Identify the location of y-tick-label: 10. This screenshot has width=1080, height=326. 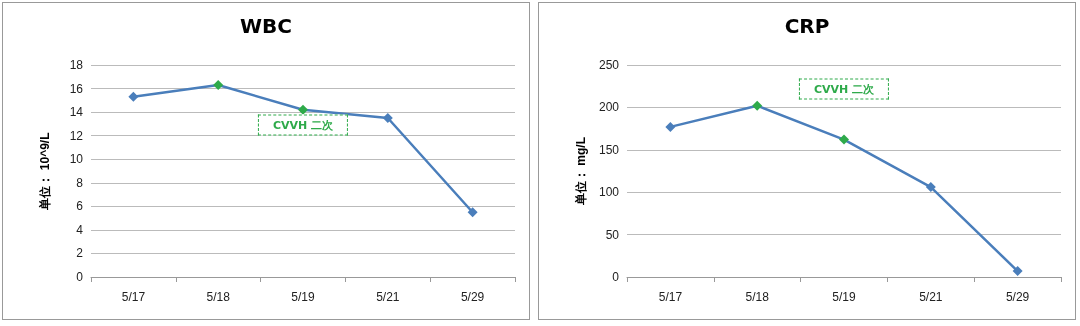
(76, 159).